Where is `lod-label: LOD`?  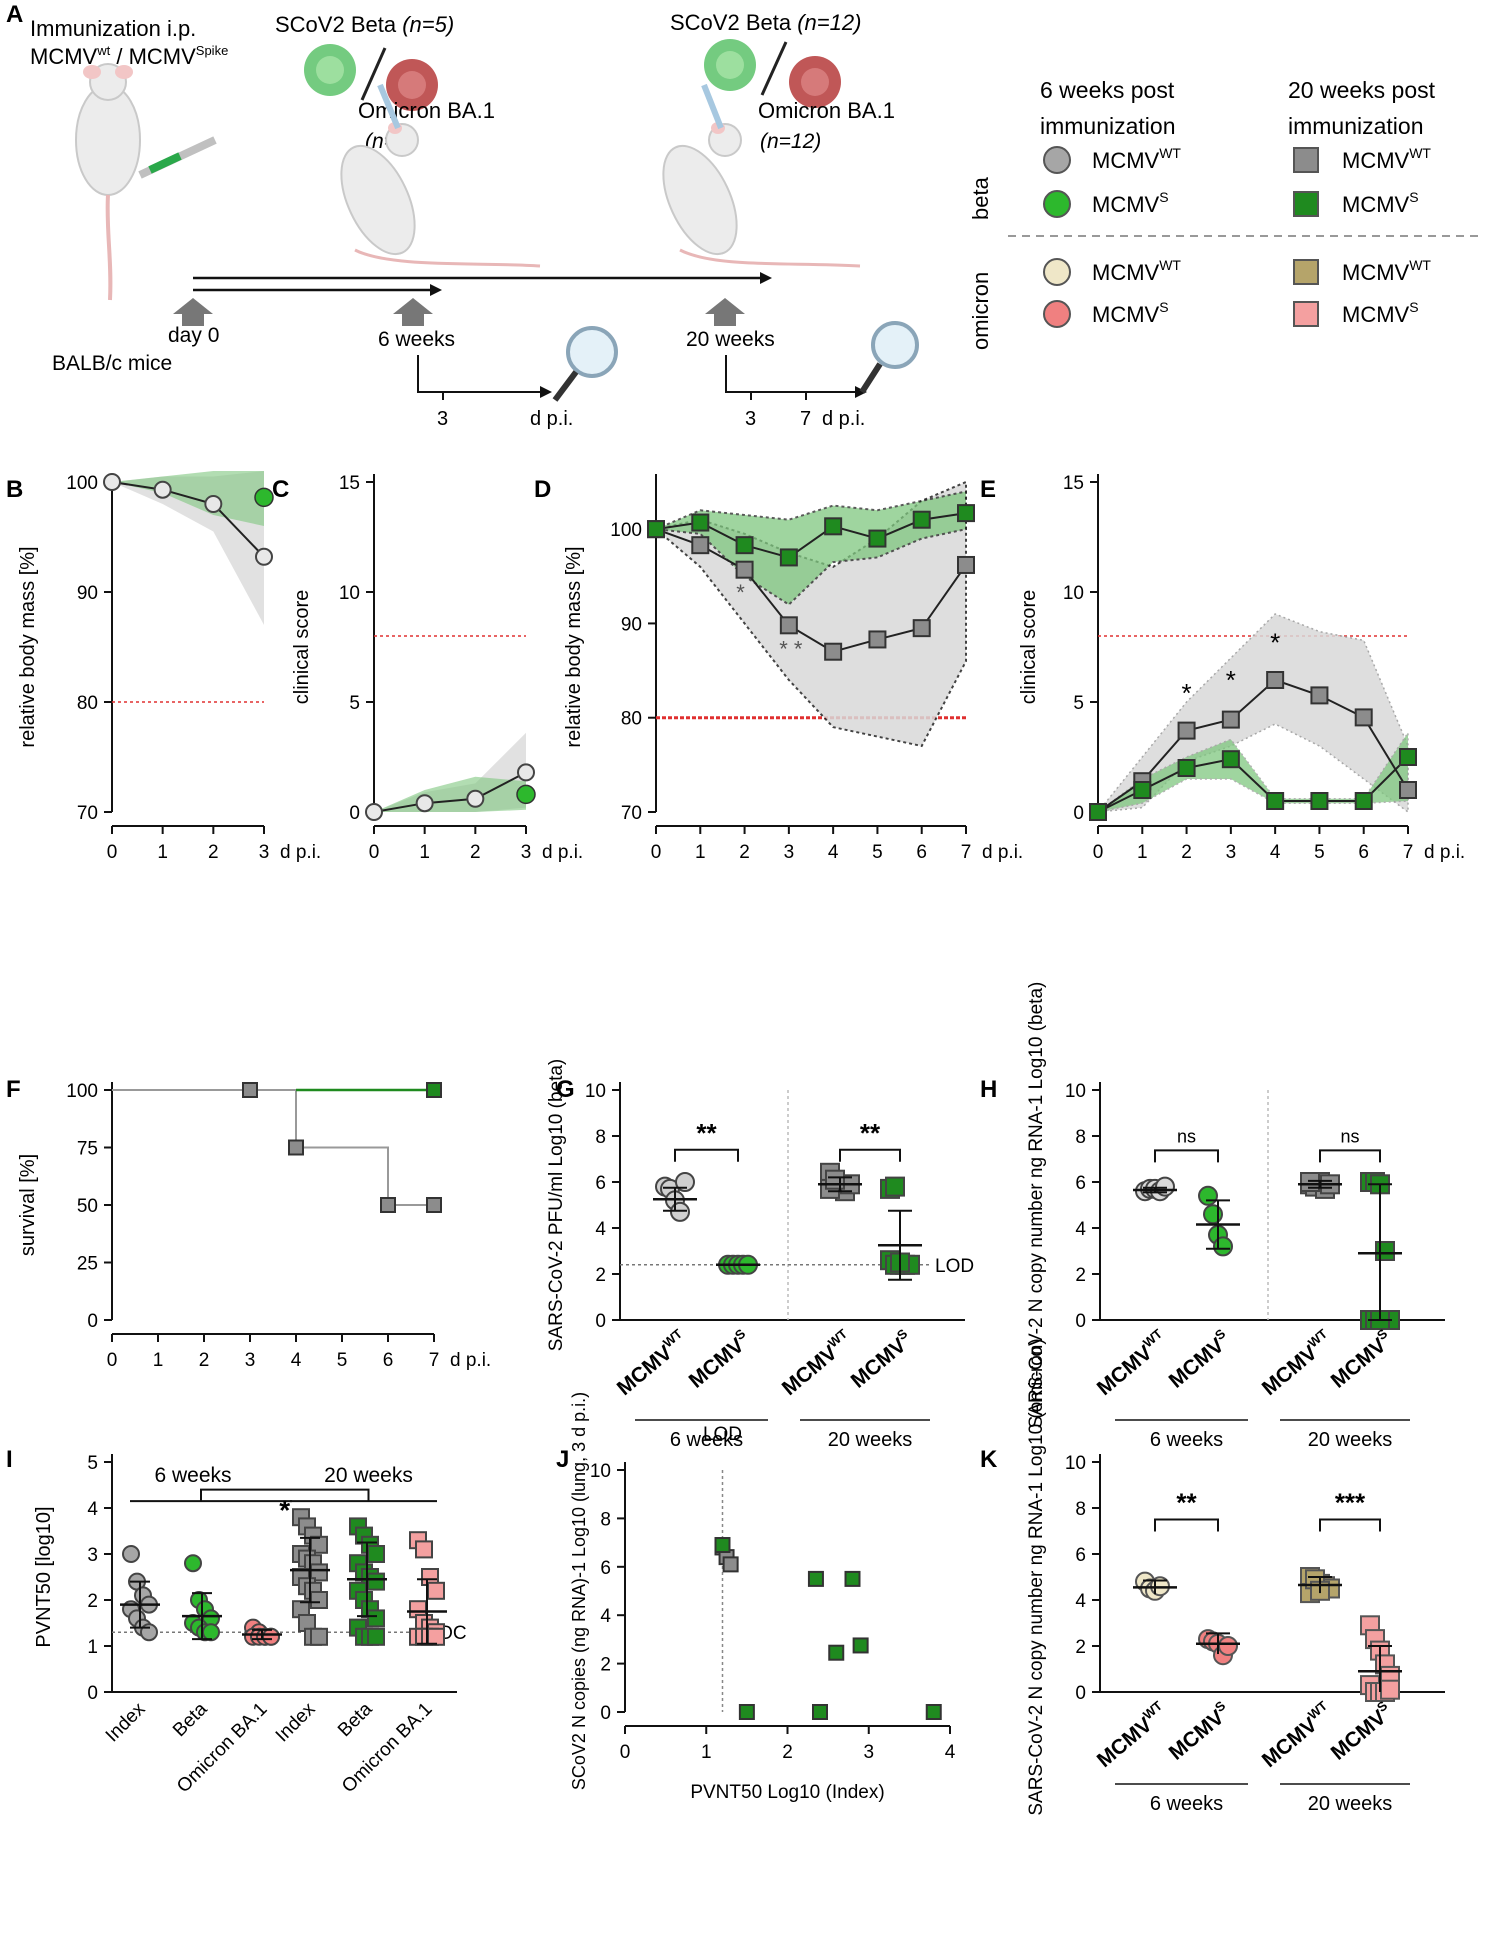
lod-label: LOD is located at coordinates (722, 1434).